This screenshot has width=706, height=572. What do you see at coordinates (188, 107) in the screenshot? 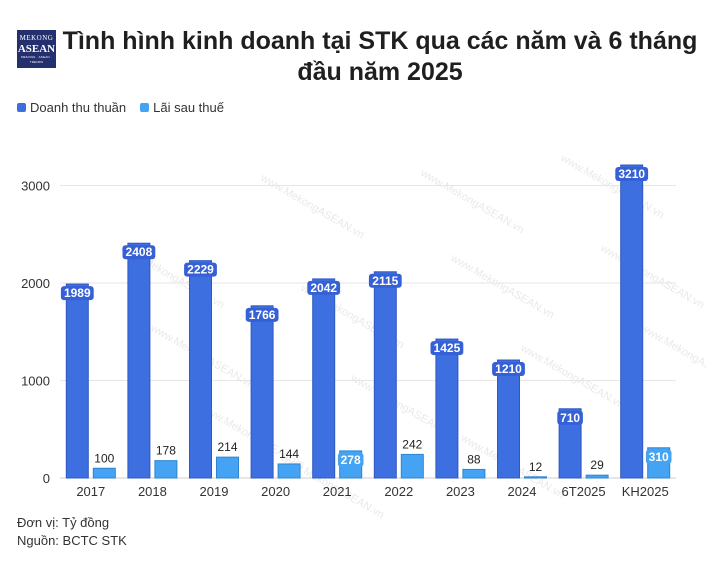
I see `legend-label-profit: Lãi sau thuế` at bounding box center [188, 107].